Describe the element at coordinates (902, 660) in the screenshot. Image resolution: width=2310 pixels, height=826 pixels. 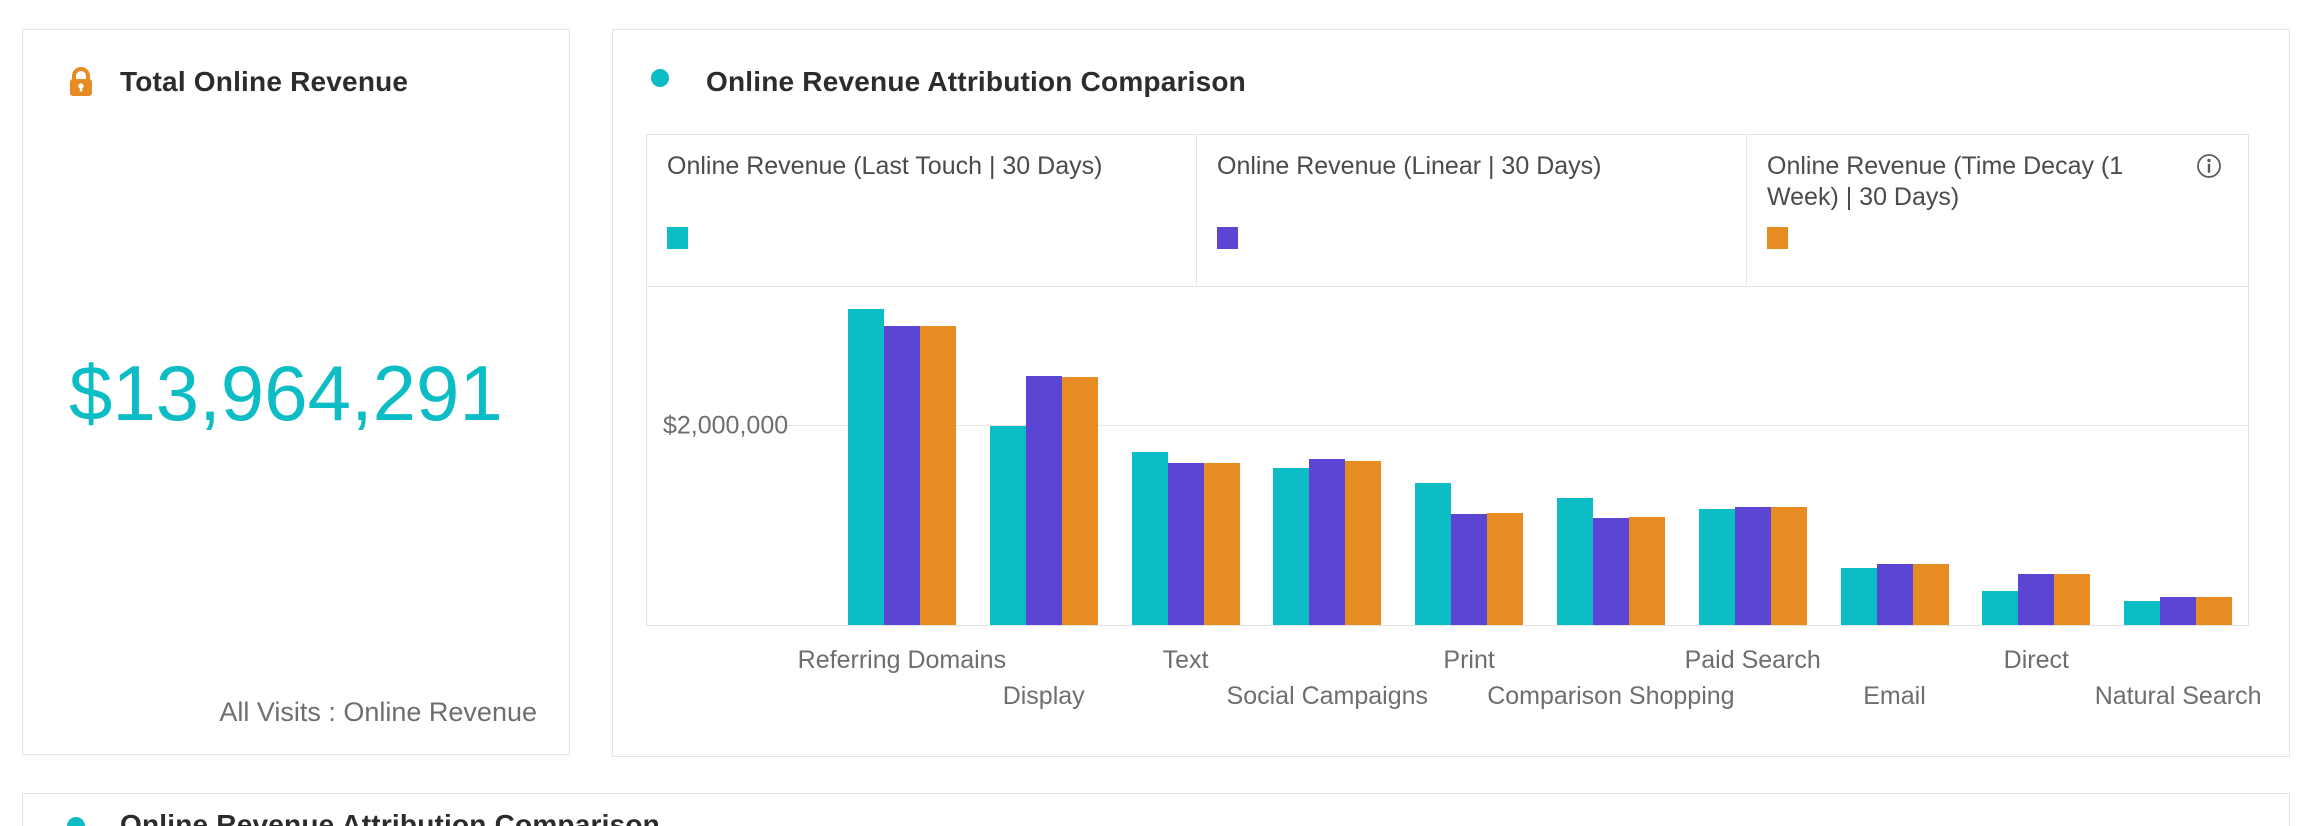
I see `x-axis-label: Referring Domains` at that location.